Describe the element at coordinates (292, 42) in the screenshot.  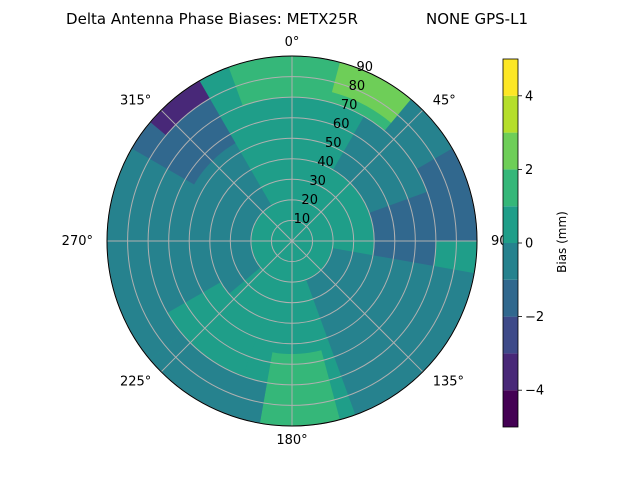
I see `angle-tick-label: 0°` at that location.